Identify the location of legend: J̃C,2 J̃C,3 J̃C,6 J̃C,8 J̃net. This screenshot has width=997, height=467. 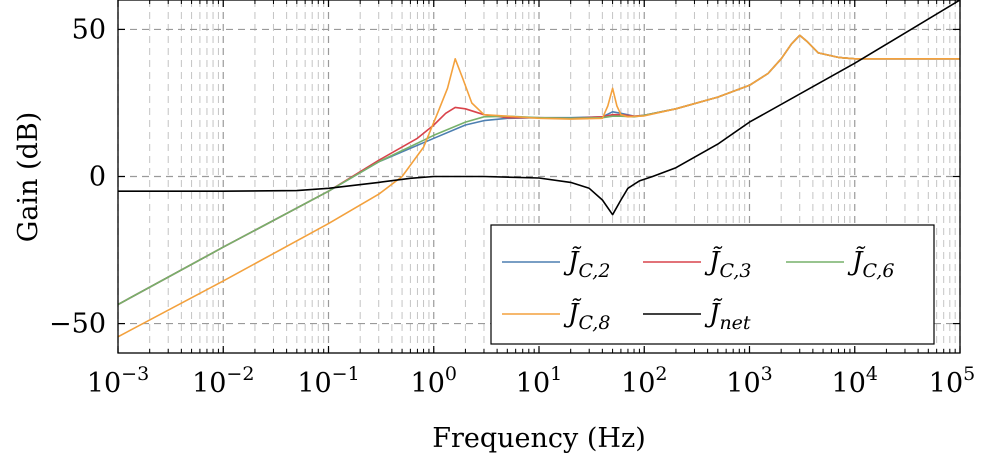
(712, 284).